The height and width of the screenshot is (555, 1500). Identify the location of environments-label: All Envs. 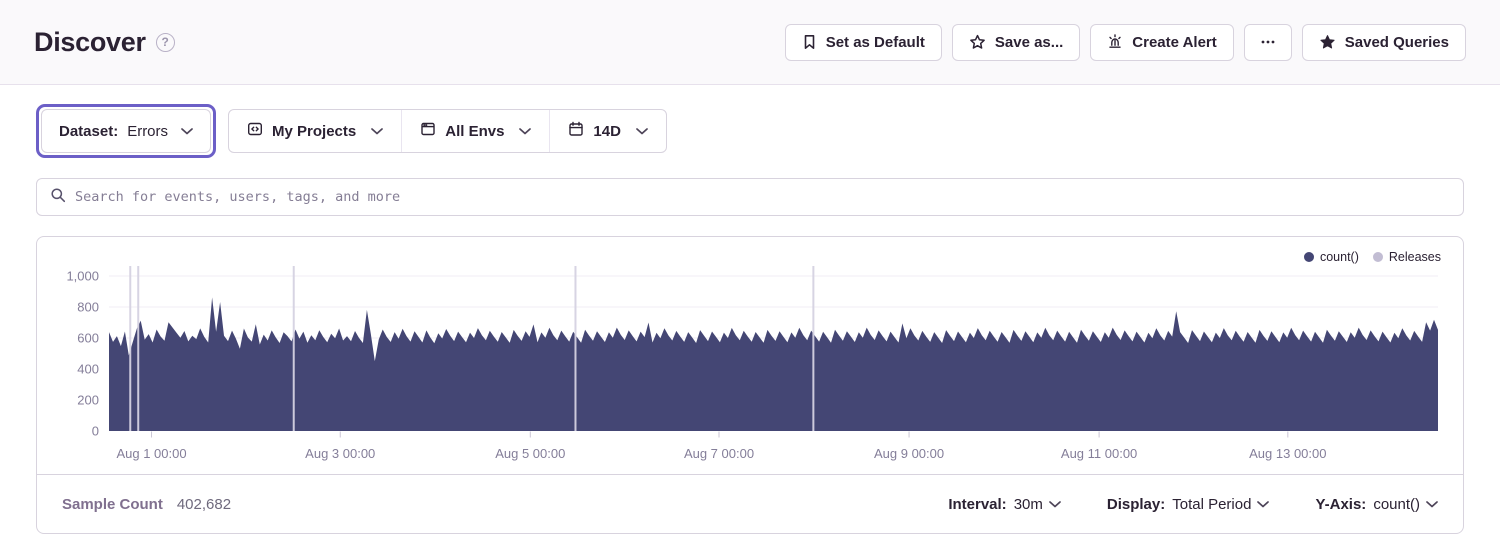
(475, 131).